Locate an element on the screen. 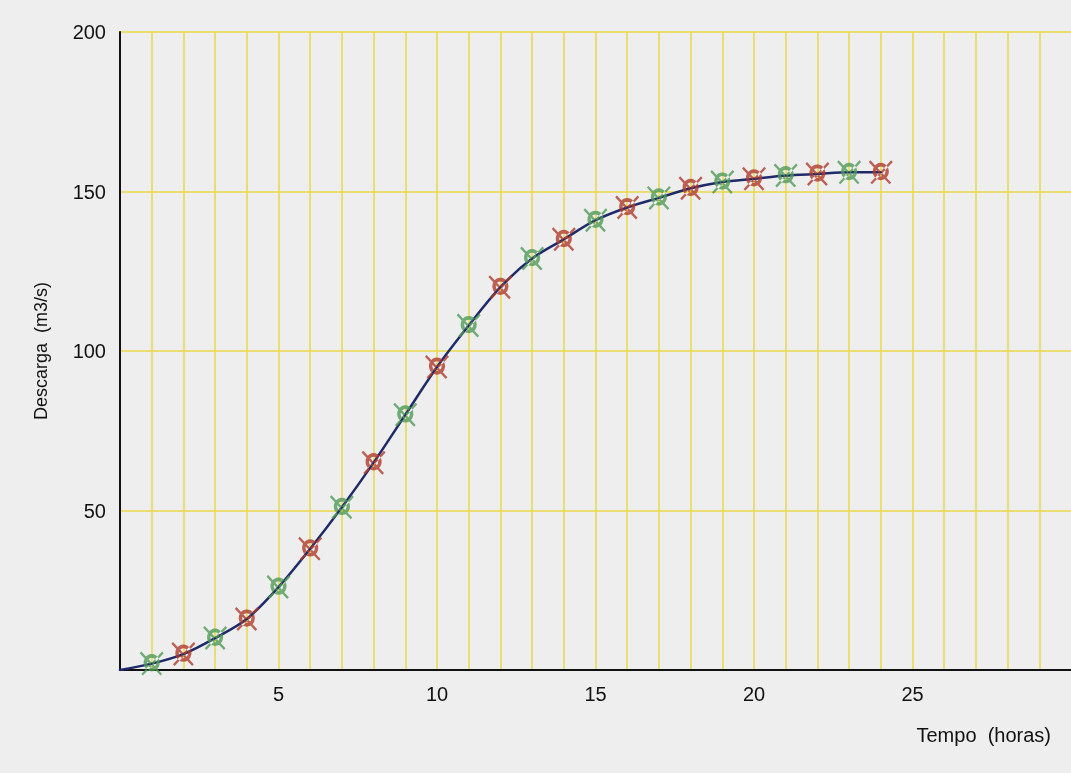 The width and height of the screenshot is (1071, 773). x-axis-title: Tempo (horas) is located at coordinates (983, 735).